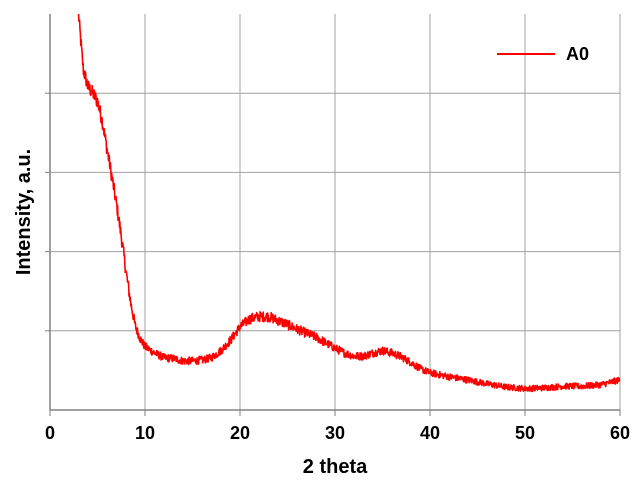 The image size is (633, 489). What do you see at coordinates (543, 54) in the screenshot?
I see `legend: A0` at bounding box center [543, 54].